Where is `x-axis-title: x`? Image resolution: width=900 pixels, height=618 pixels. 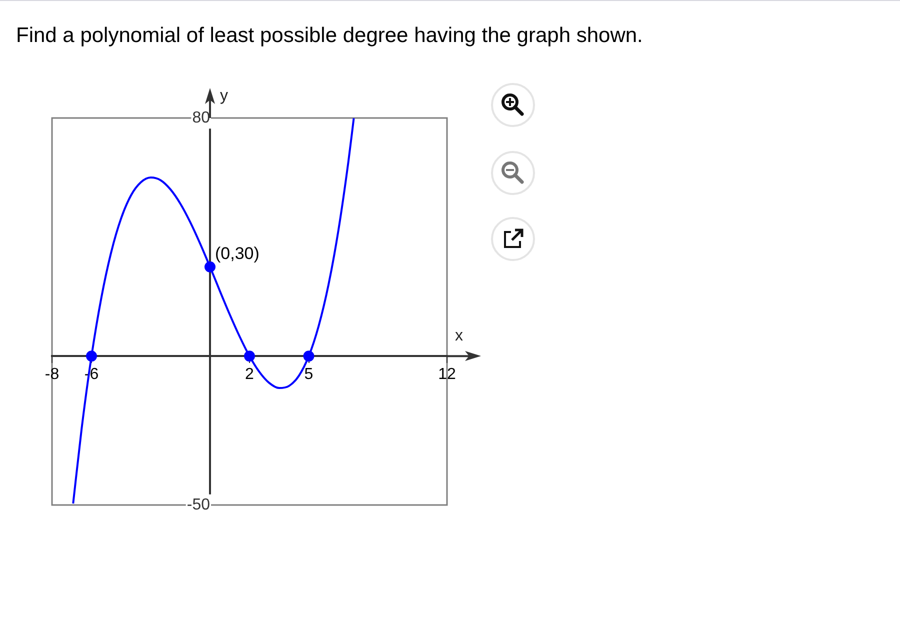 x-axis-title: x is located at coordinates (459, 336).